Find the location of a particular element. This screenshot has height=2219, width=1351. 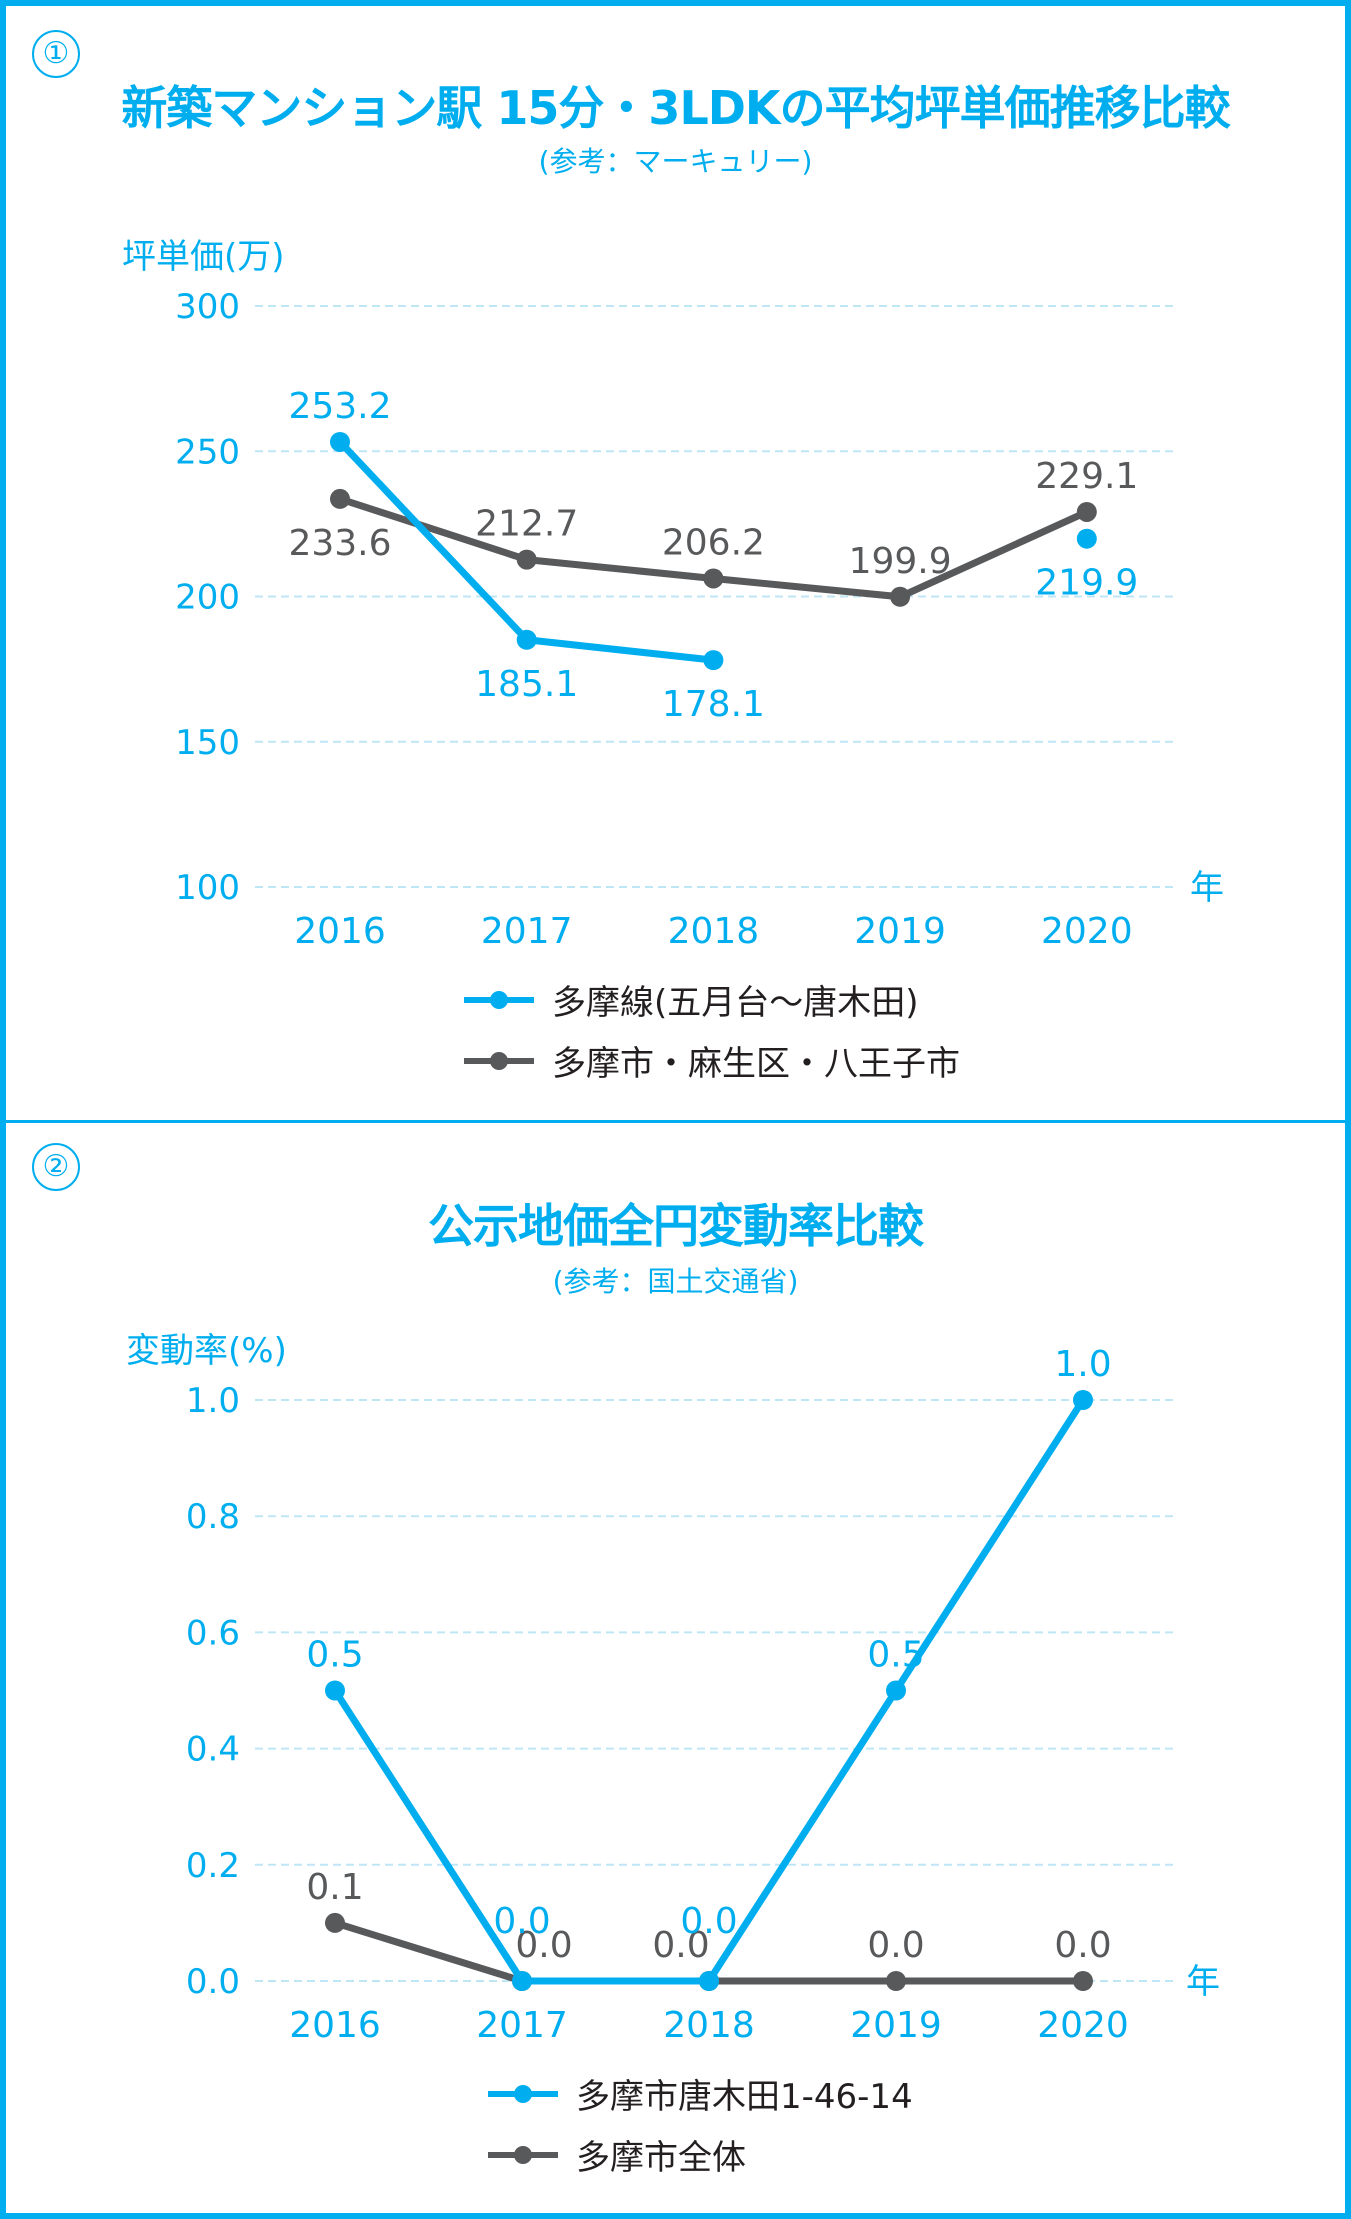

legend-label: 多摩線(五月台〜唐木田) is located at coordinates (735, 1003).